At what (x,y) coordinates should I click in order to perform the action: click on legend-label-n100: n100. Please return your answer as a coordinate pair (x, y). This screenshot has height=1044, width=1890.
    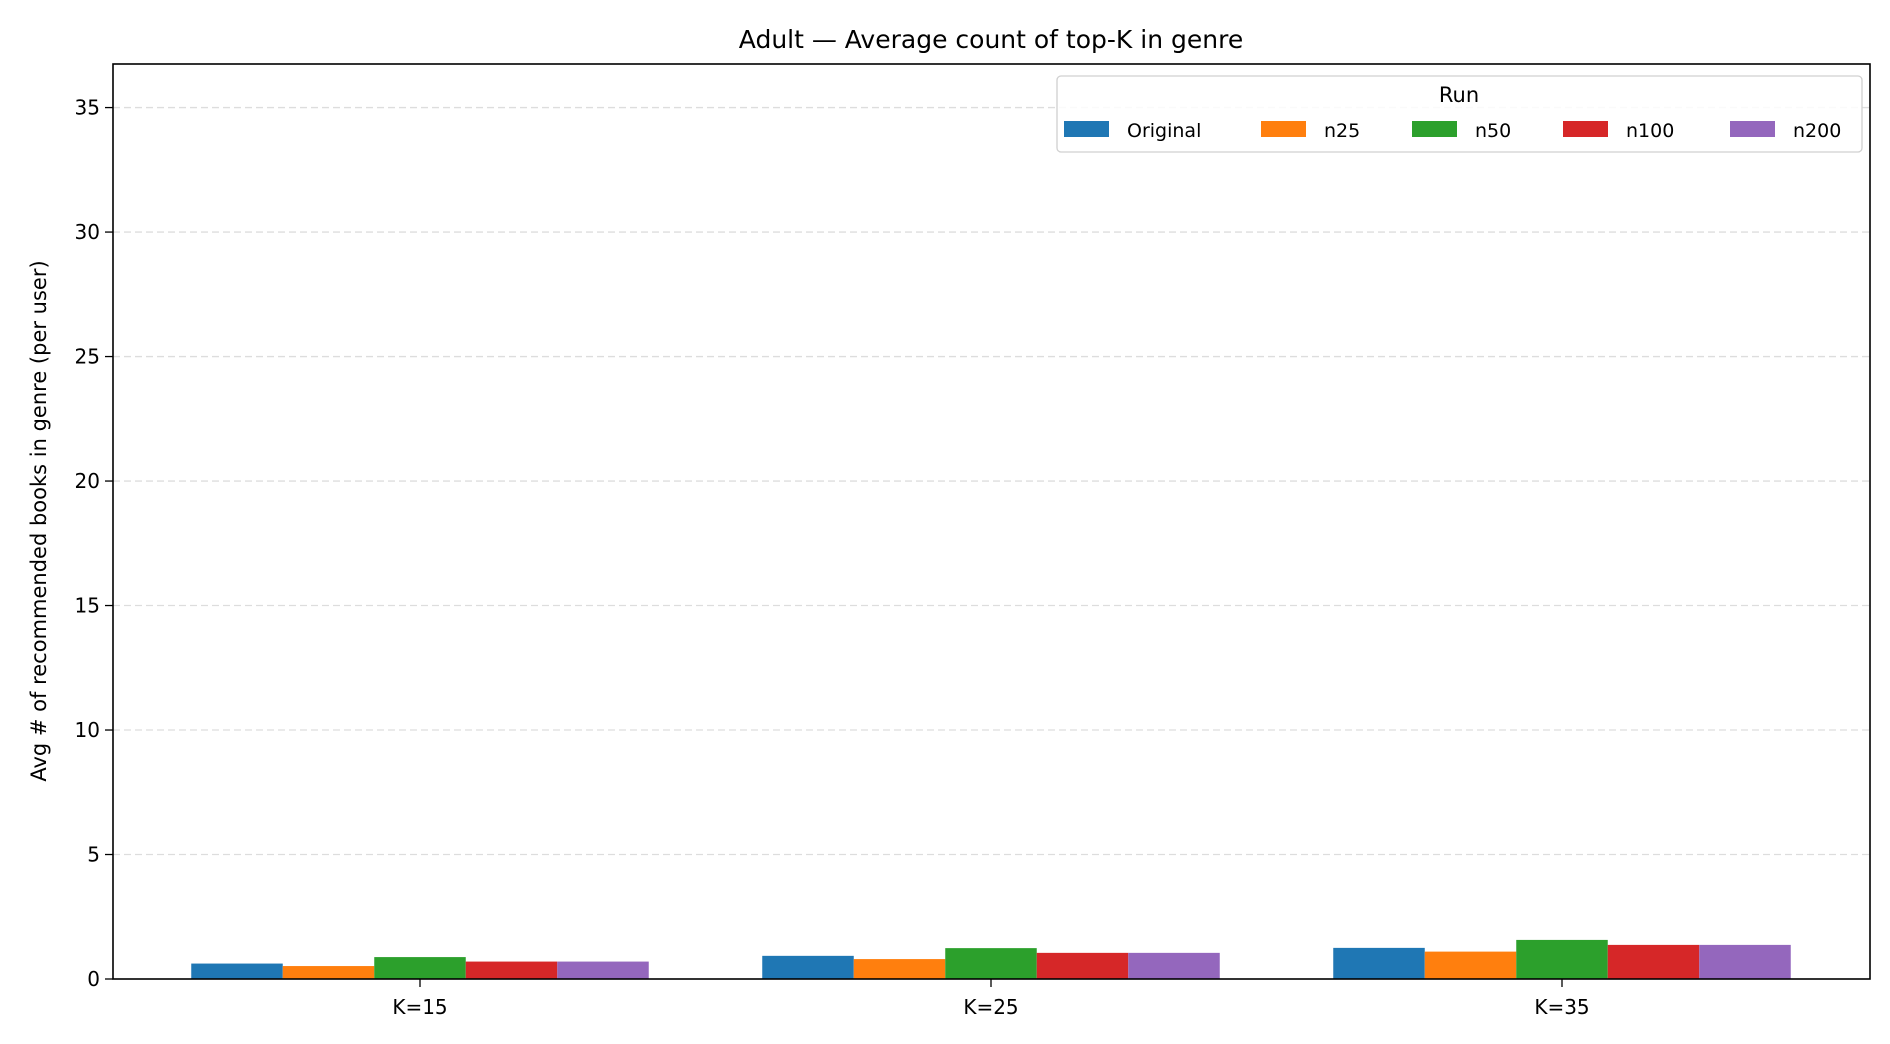
    Looking at the image, I should click on (1650, 131).